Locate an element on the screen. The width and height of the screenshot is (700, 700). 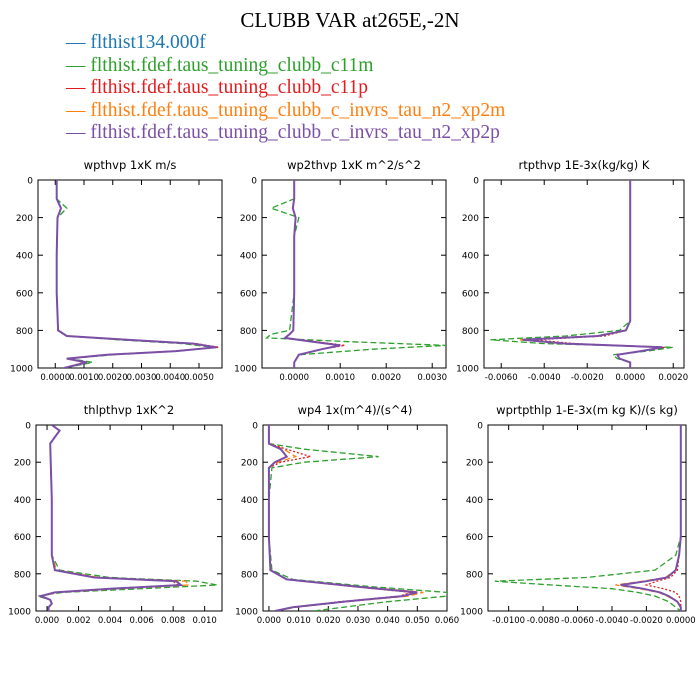
legend-label: flthist.fdef.taus_tuning_clubb_c11p is located at coordinates (229, 87).